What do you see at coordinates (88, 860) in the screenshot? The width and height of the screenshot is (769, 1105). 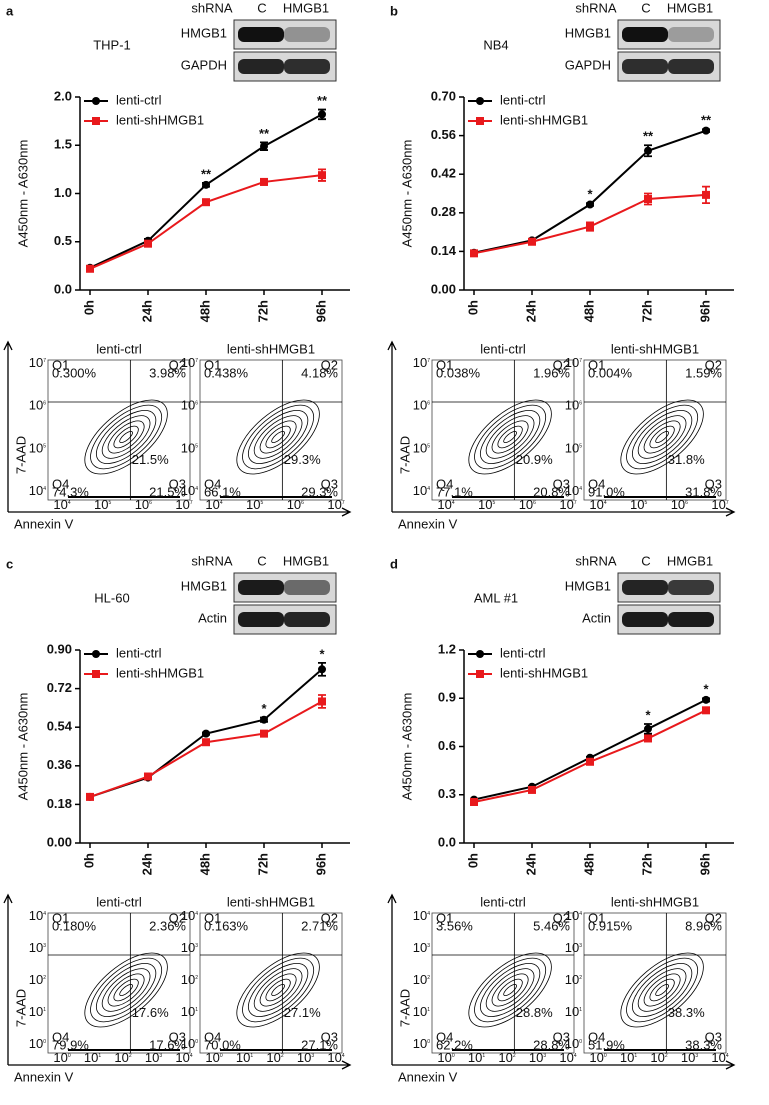 I see `x-tick-label: 0h` at bounding box center [88, 860].